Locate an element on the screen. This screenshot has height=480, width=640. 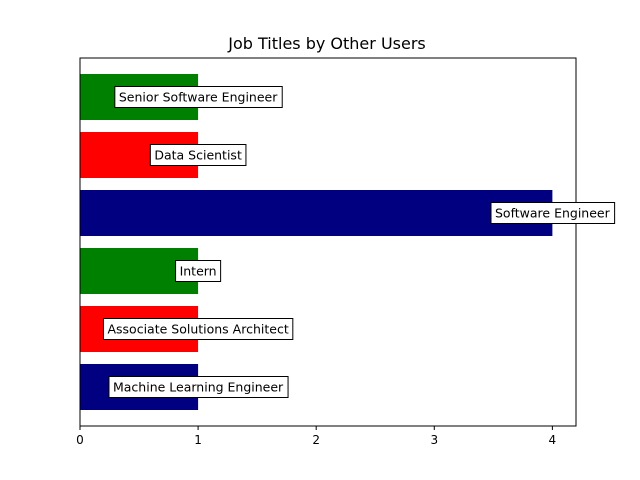
bar-label-text: Machine Learning Engineer is located at coordinates (198, 387).